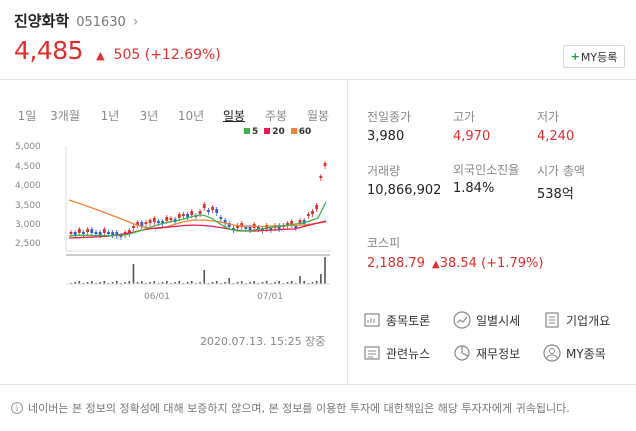  What do you see at coordinates (197, 214) in the screenshot?
I see `ma60-line` at bounding box center [197, 214].